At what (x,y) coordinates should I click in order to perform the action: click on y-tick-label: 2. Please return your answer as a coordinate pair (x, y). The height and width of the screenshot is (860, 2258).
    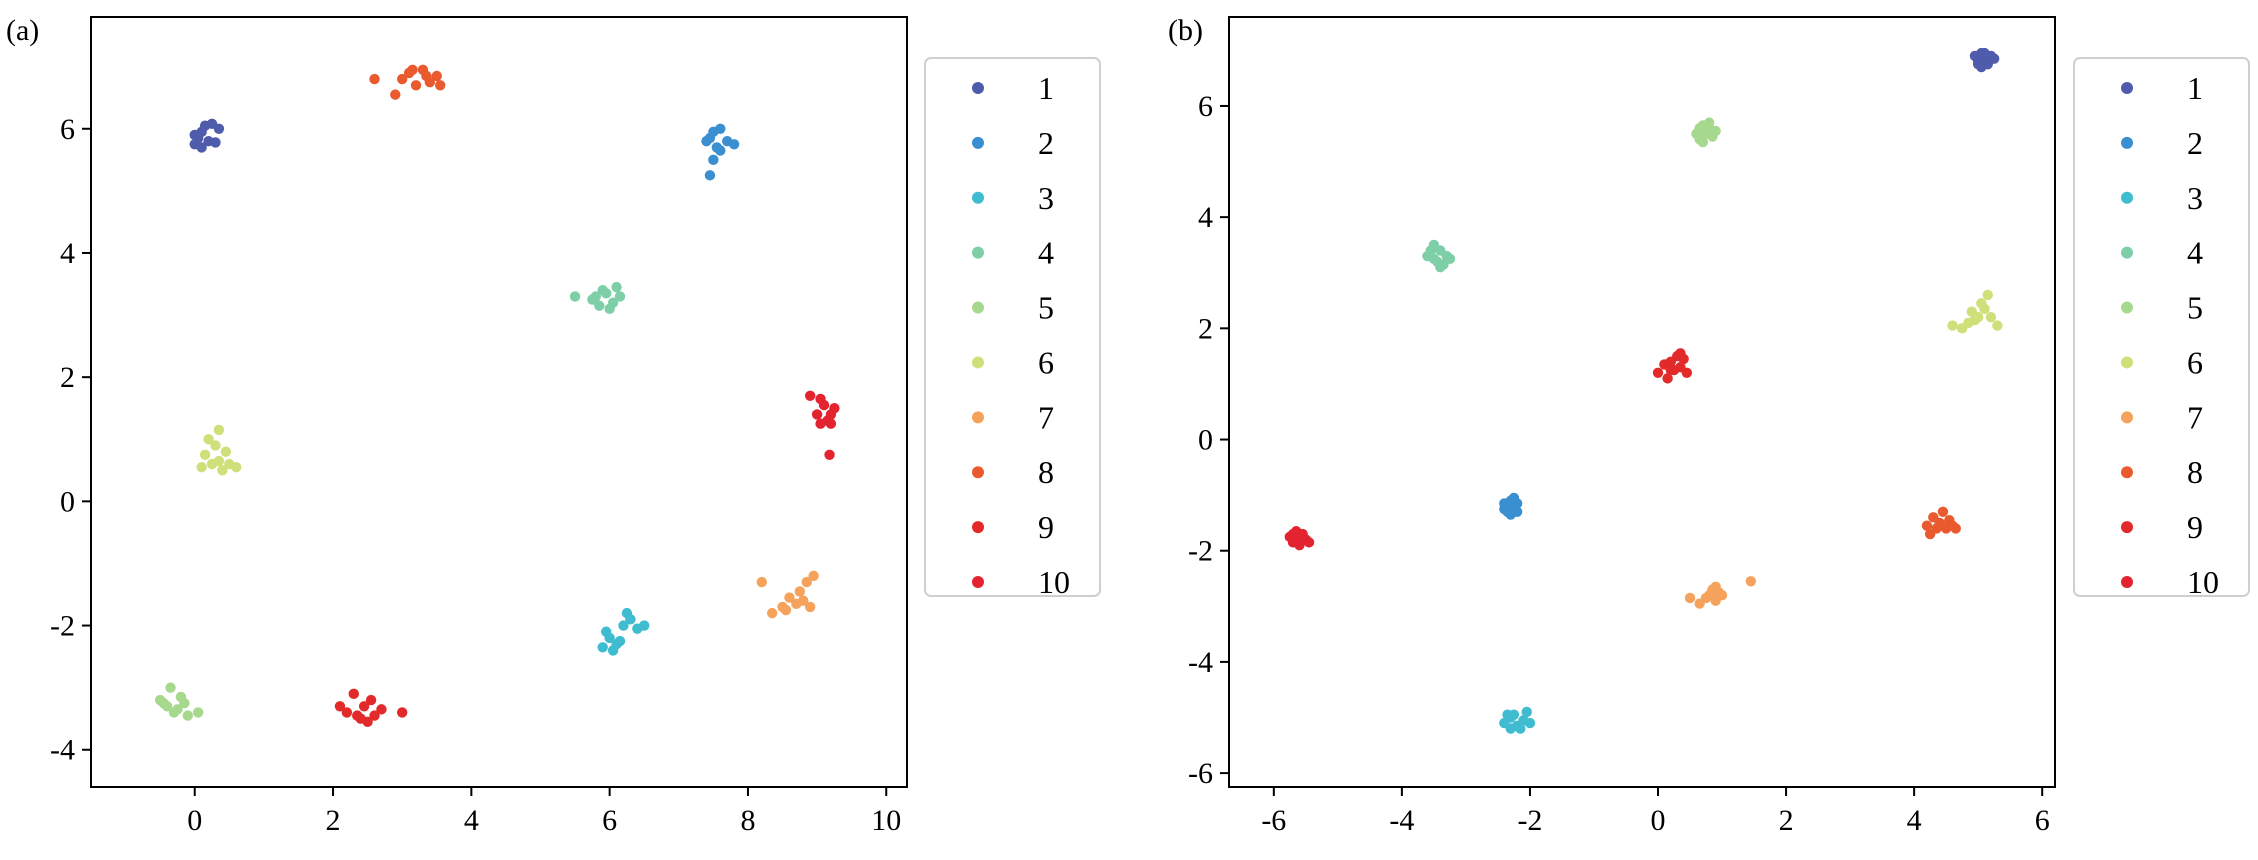
    Looking at the image, I should click on (1205, 328).